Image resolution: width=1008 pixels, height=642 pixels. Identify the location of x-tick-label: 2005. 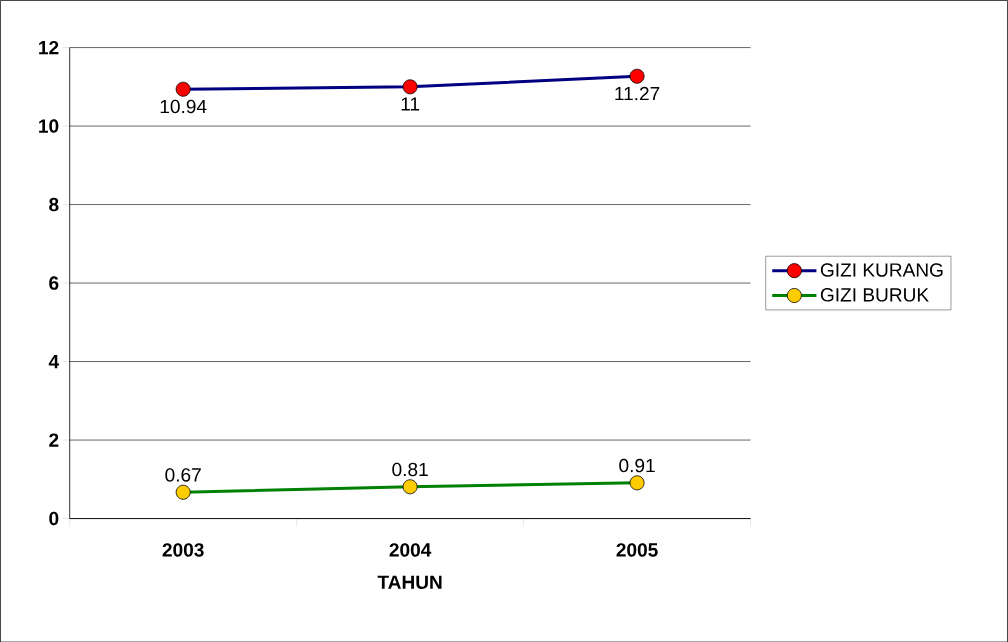
(637, 549).